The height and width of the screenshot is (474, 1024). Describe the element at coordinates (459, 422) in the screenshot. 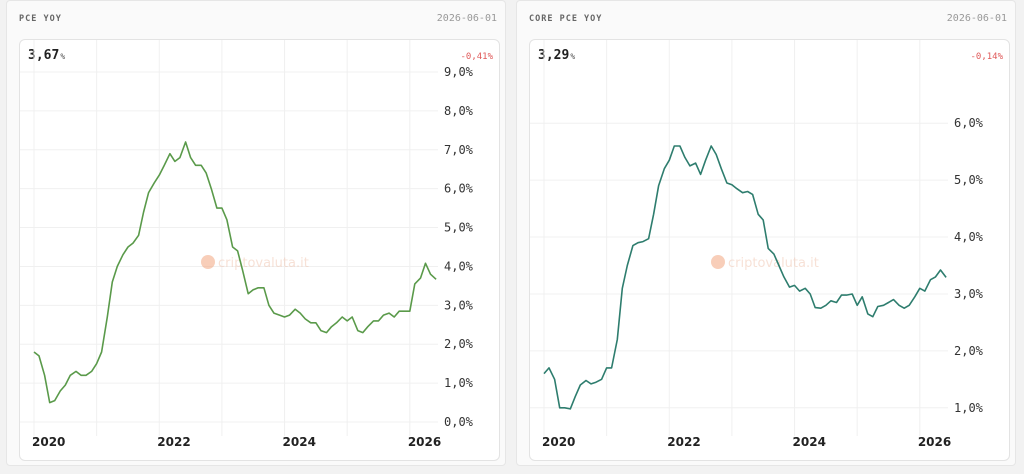

I see `y-tick-label: 0,0%` at that location.